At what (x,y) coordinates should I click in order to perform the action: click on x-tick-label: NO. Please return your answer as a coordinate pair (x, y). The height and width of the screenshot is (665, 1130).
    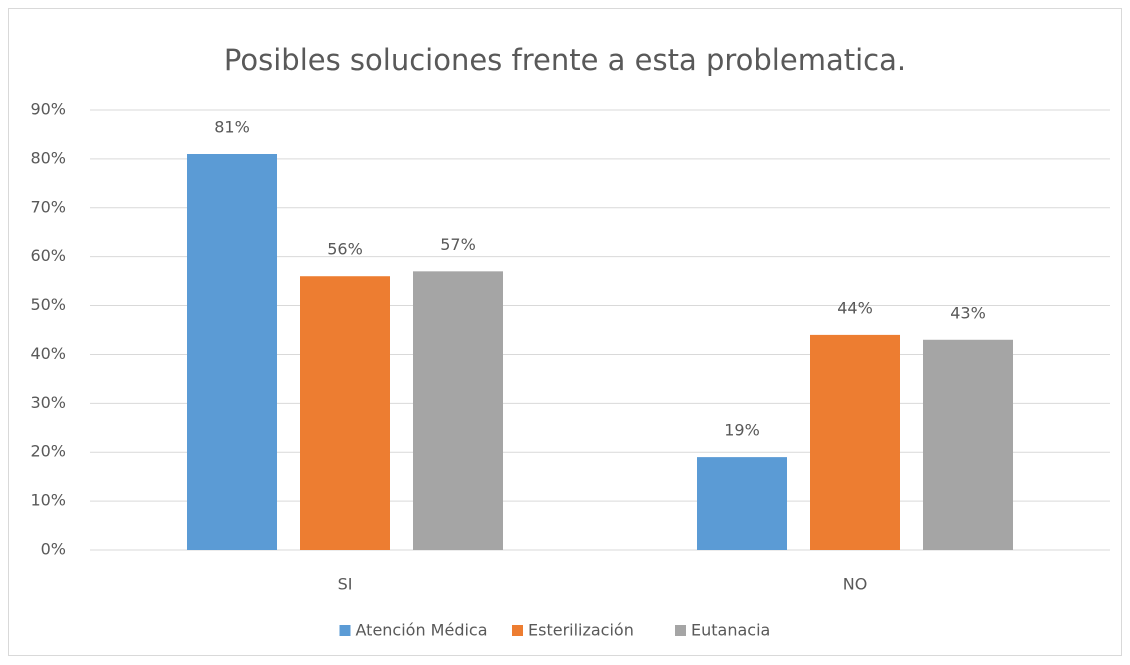
    Looking at the image, I should click on (855, 584).